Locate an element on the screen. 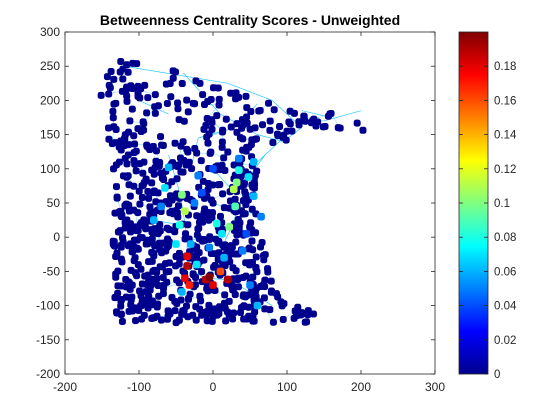 The width and height of the screenshot is (560, 420). y-tick-label: 300 is located at coordinates (50, 32).